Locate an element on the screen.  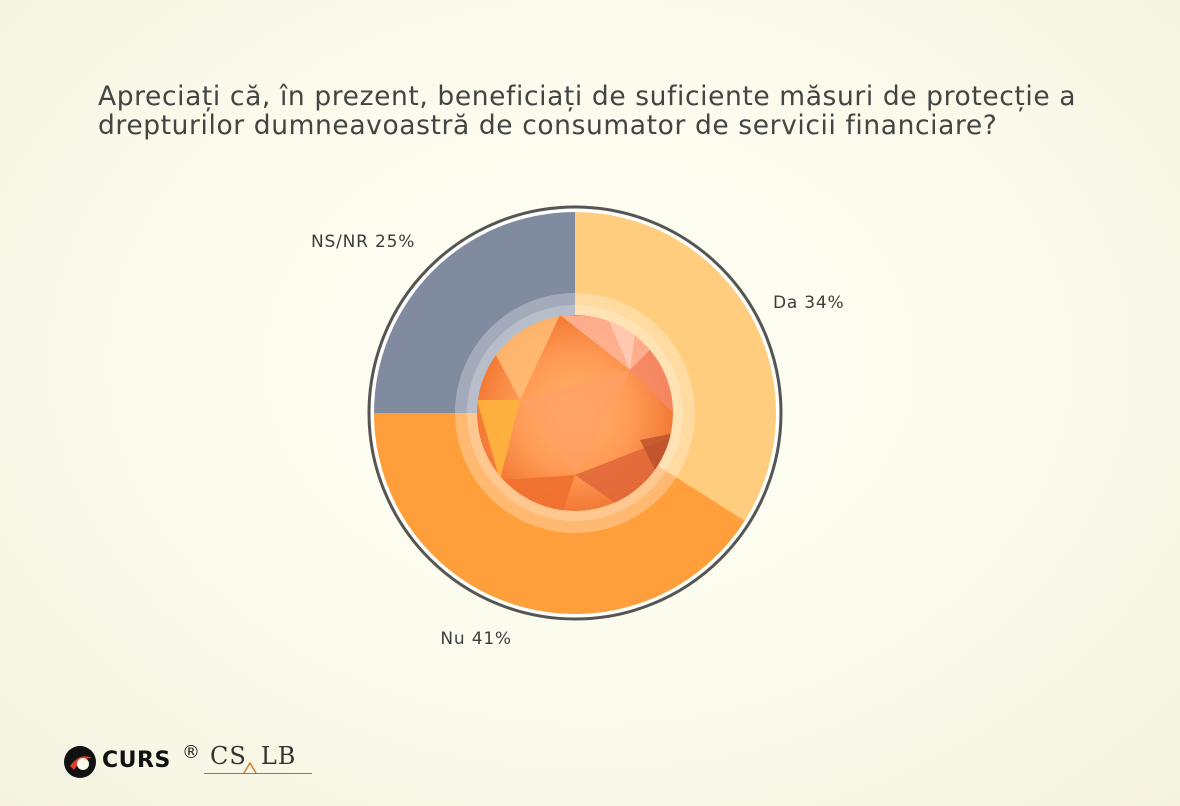
pie-label-da: Da 34% is located at coordinates (809, 303).